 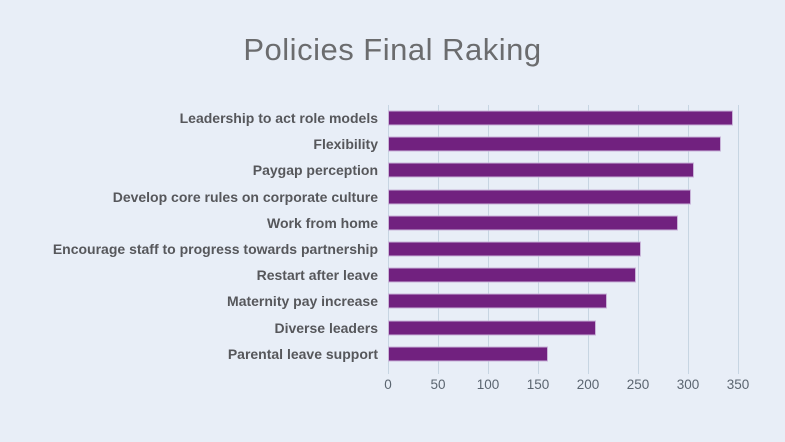 I want to click on chart-row: Restart after leave, so click(x=392, y=275).